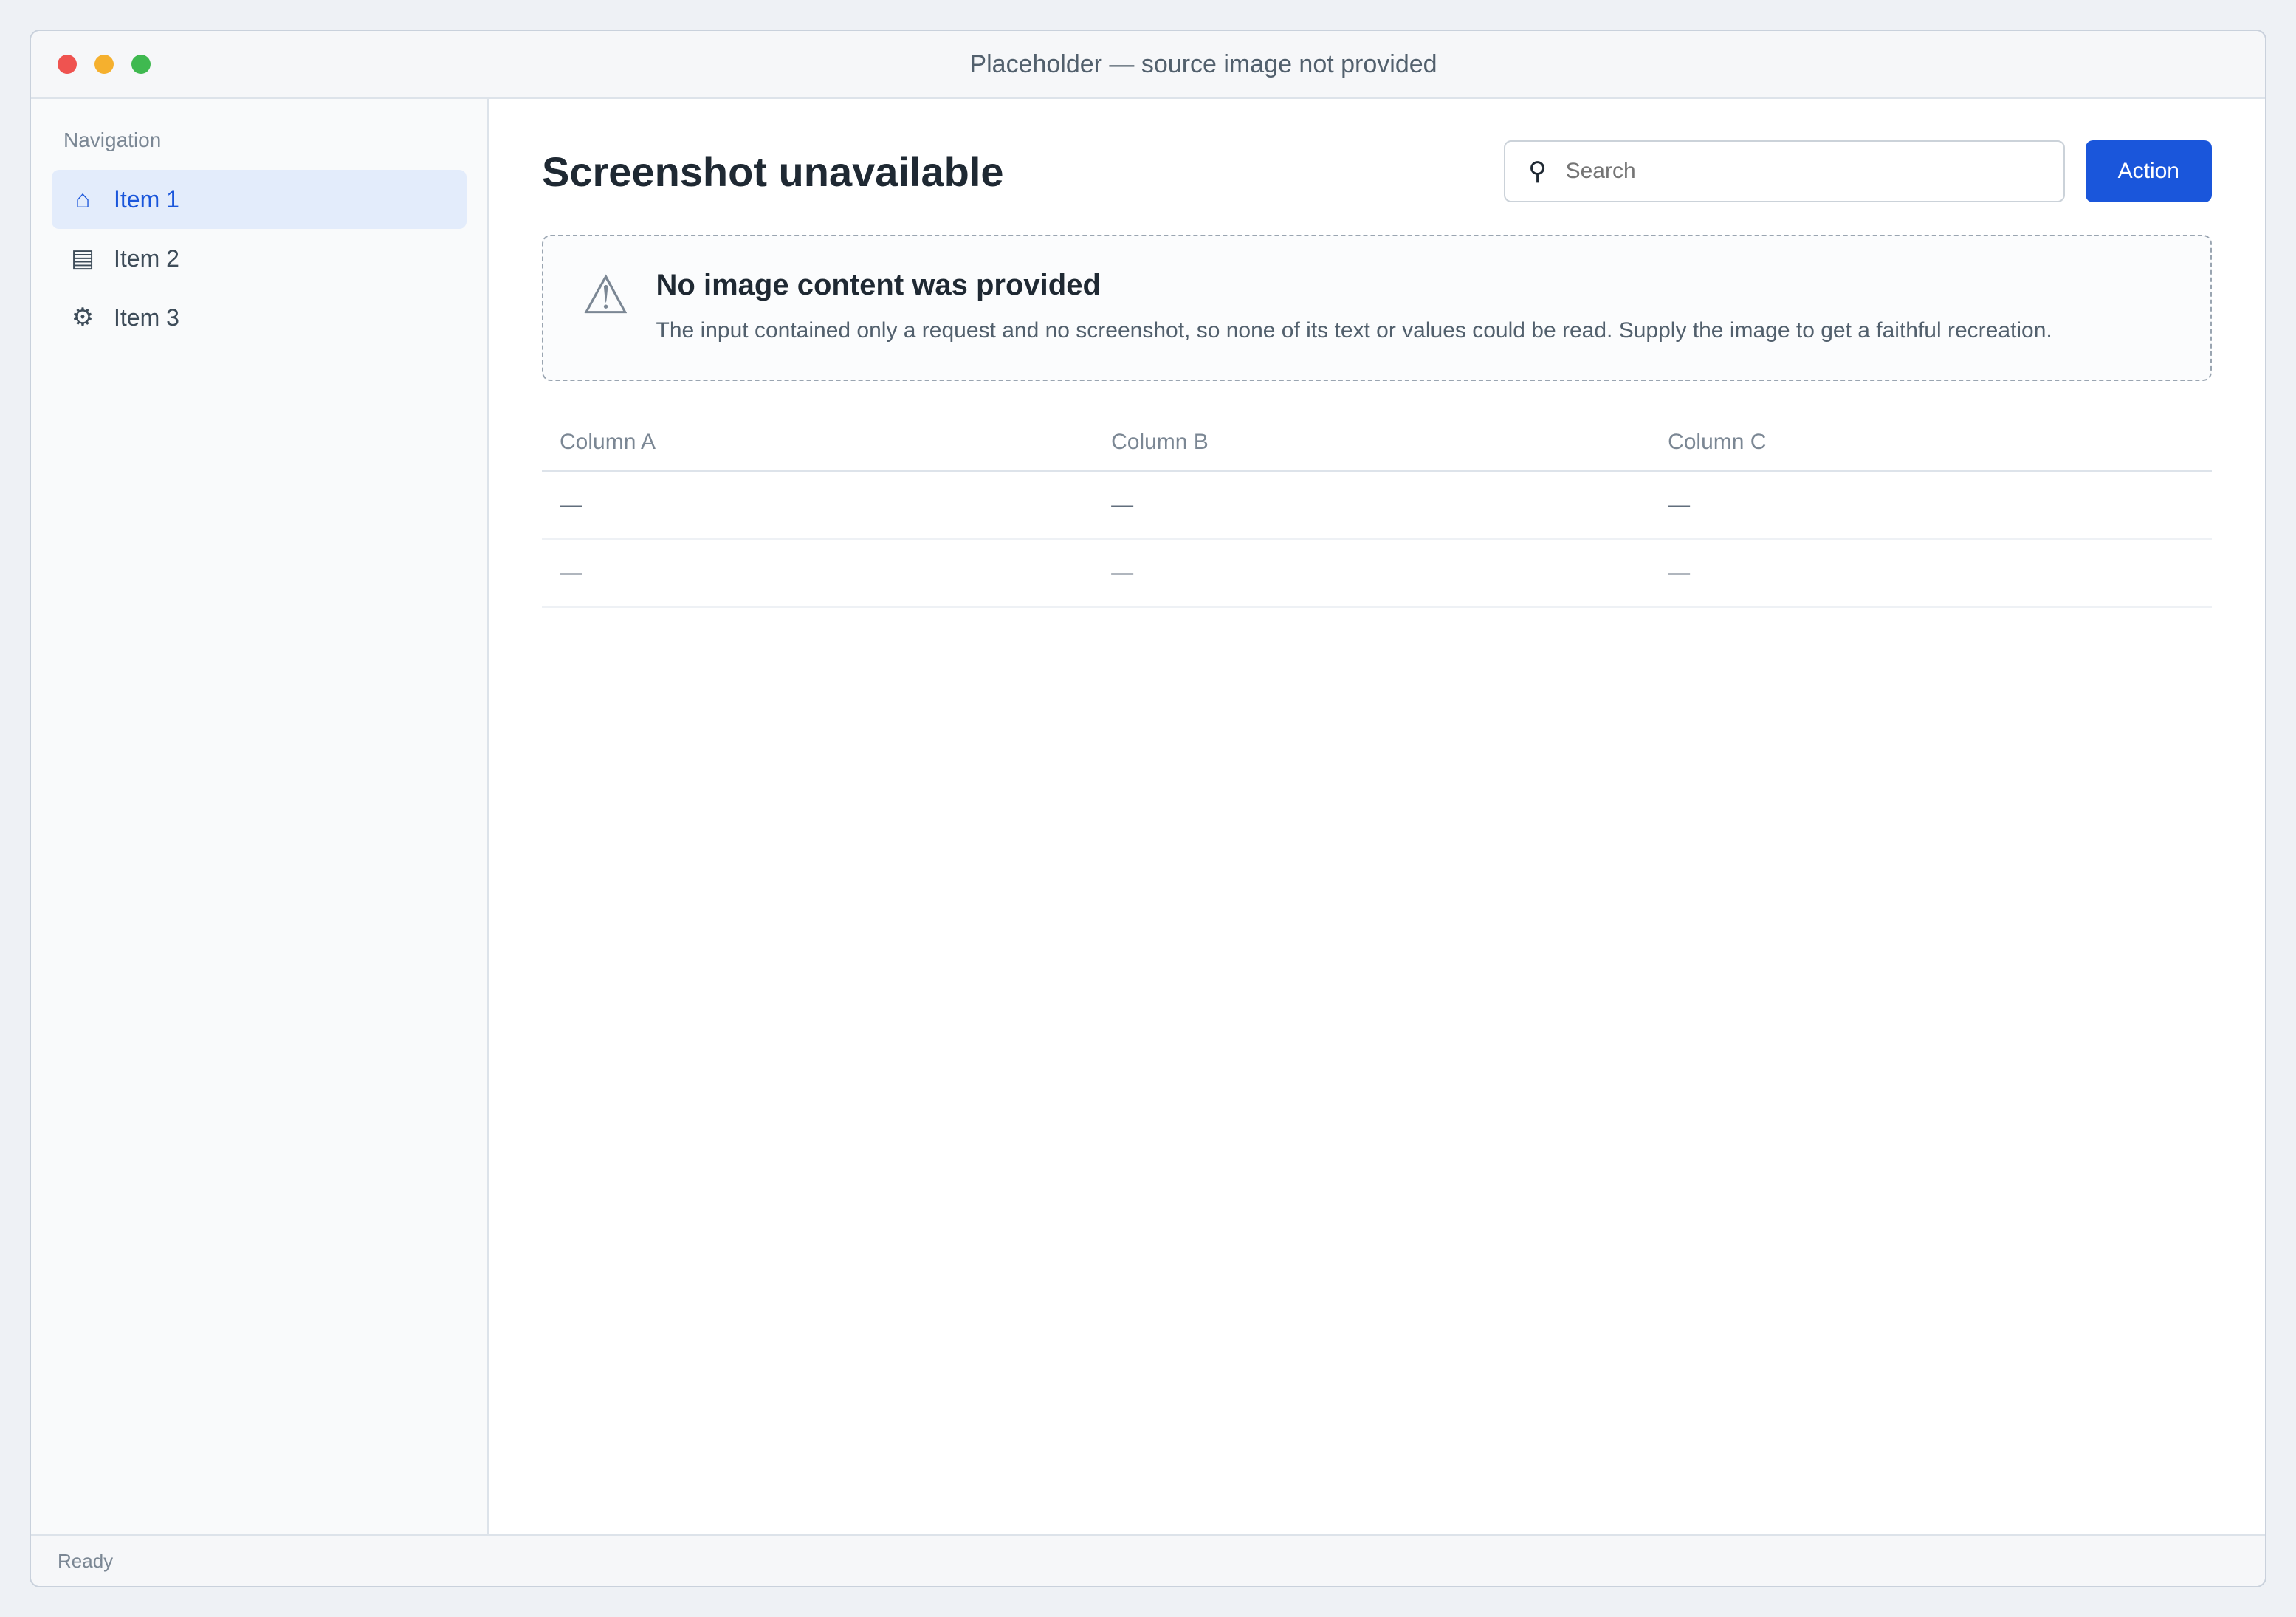 Image resolution: width=2296 pixels, height=1617 pixels. I want to click on warning-icon: ⚠, so click(606, 295).